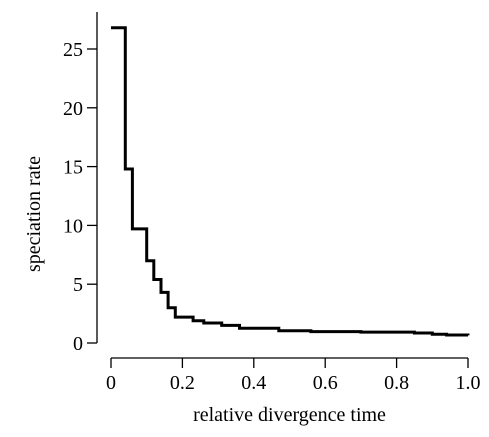 Image resolution: width=489 pixels, height=437 pixels. I want to click on y-tick-label: 0, so click(78, 344).